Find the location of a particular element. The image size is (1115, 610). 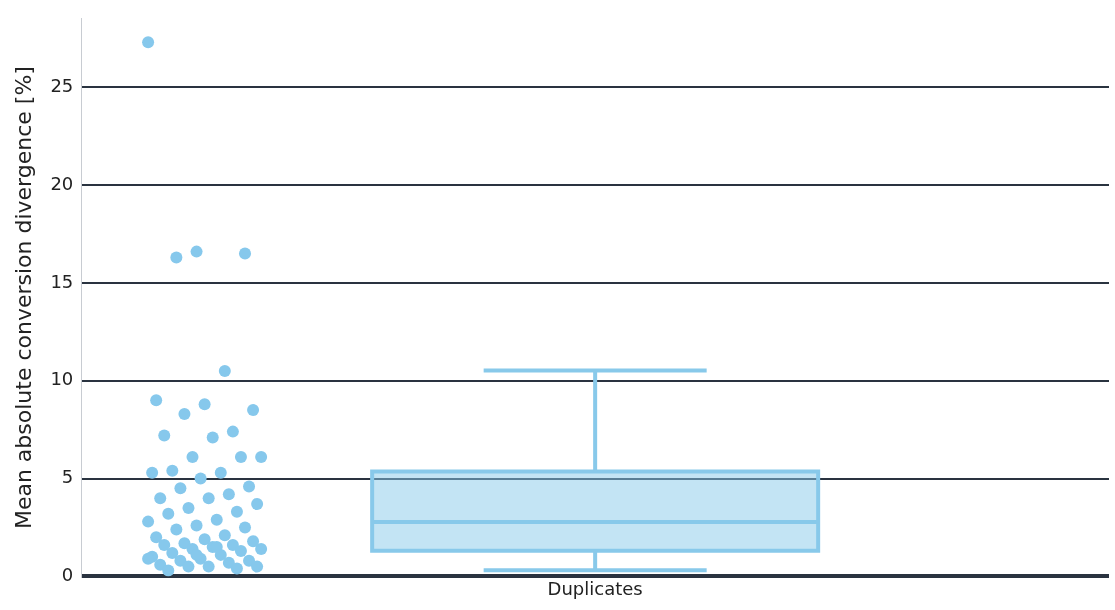

y-tick-label: 5 is located at coordinates (67, 477).